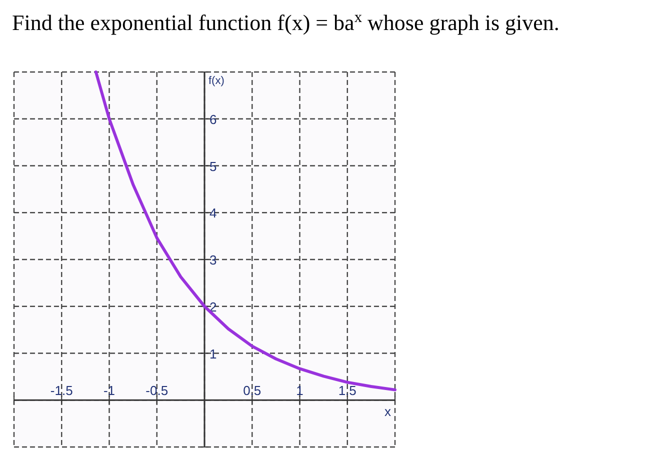 The width and height of the screenshot is (653, 460). I want to click on x-tick-label: -1, so click(109, 390).